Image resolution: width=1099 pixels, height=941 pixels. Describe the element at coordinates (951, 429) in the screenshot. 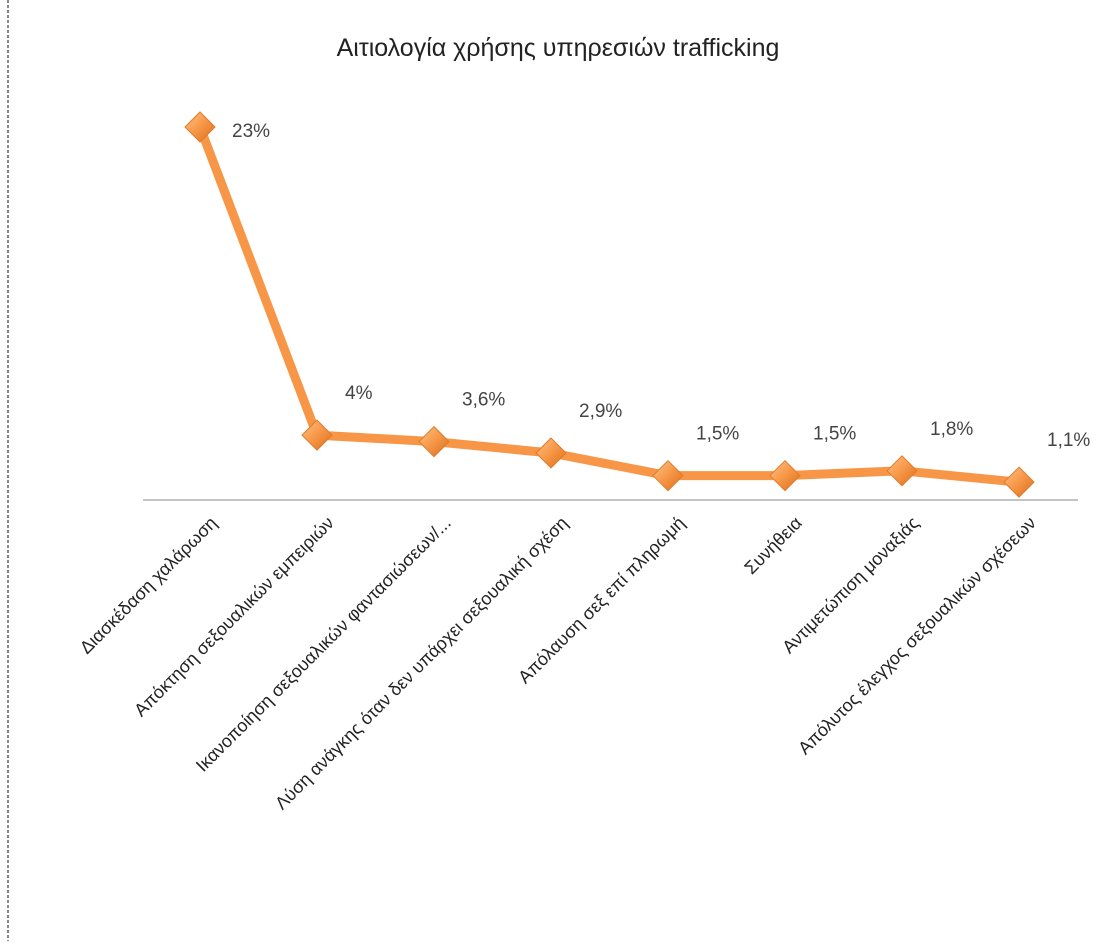

I see `data-label: 1,8%` at that location.